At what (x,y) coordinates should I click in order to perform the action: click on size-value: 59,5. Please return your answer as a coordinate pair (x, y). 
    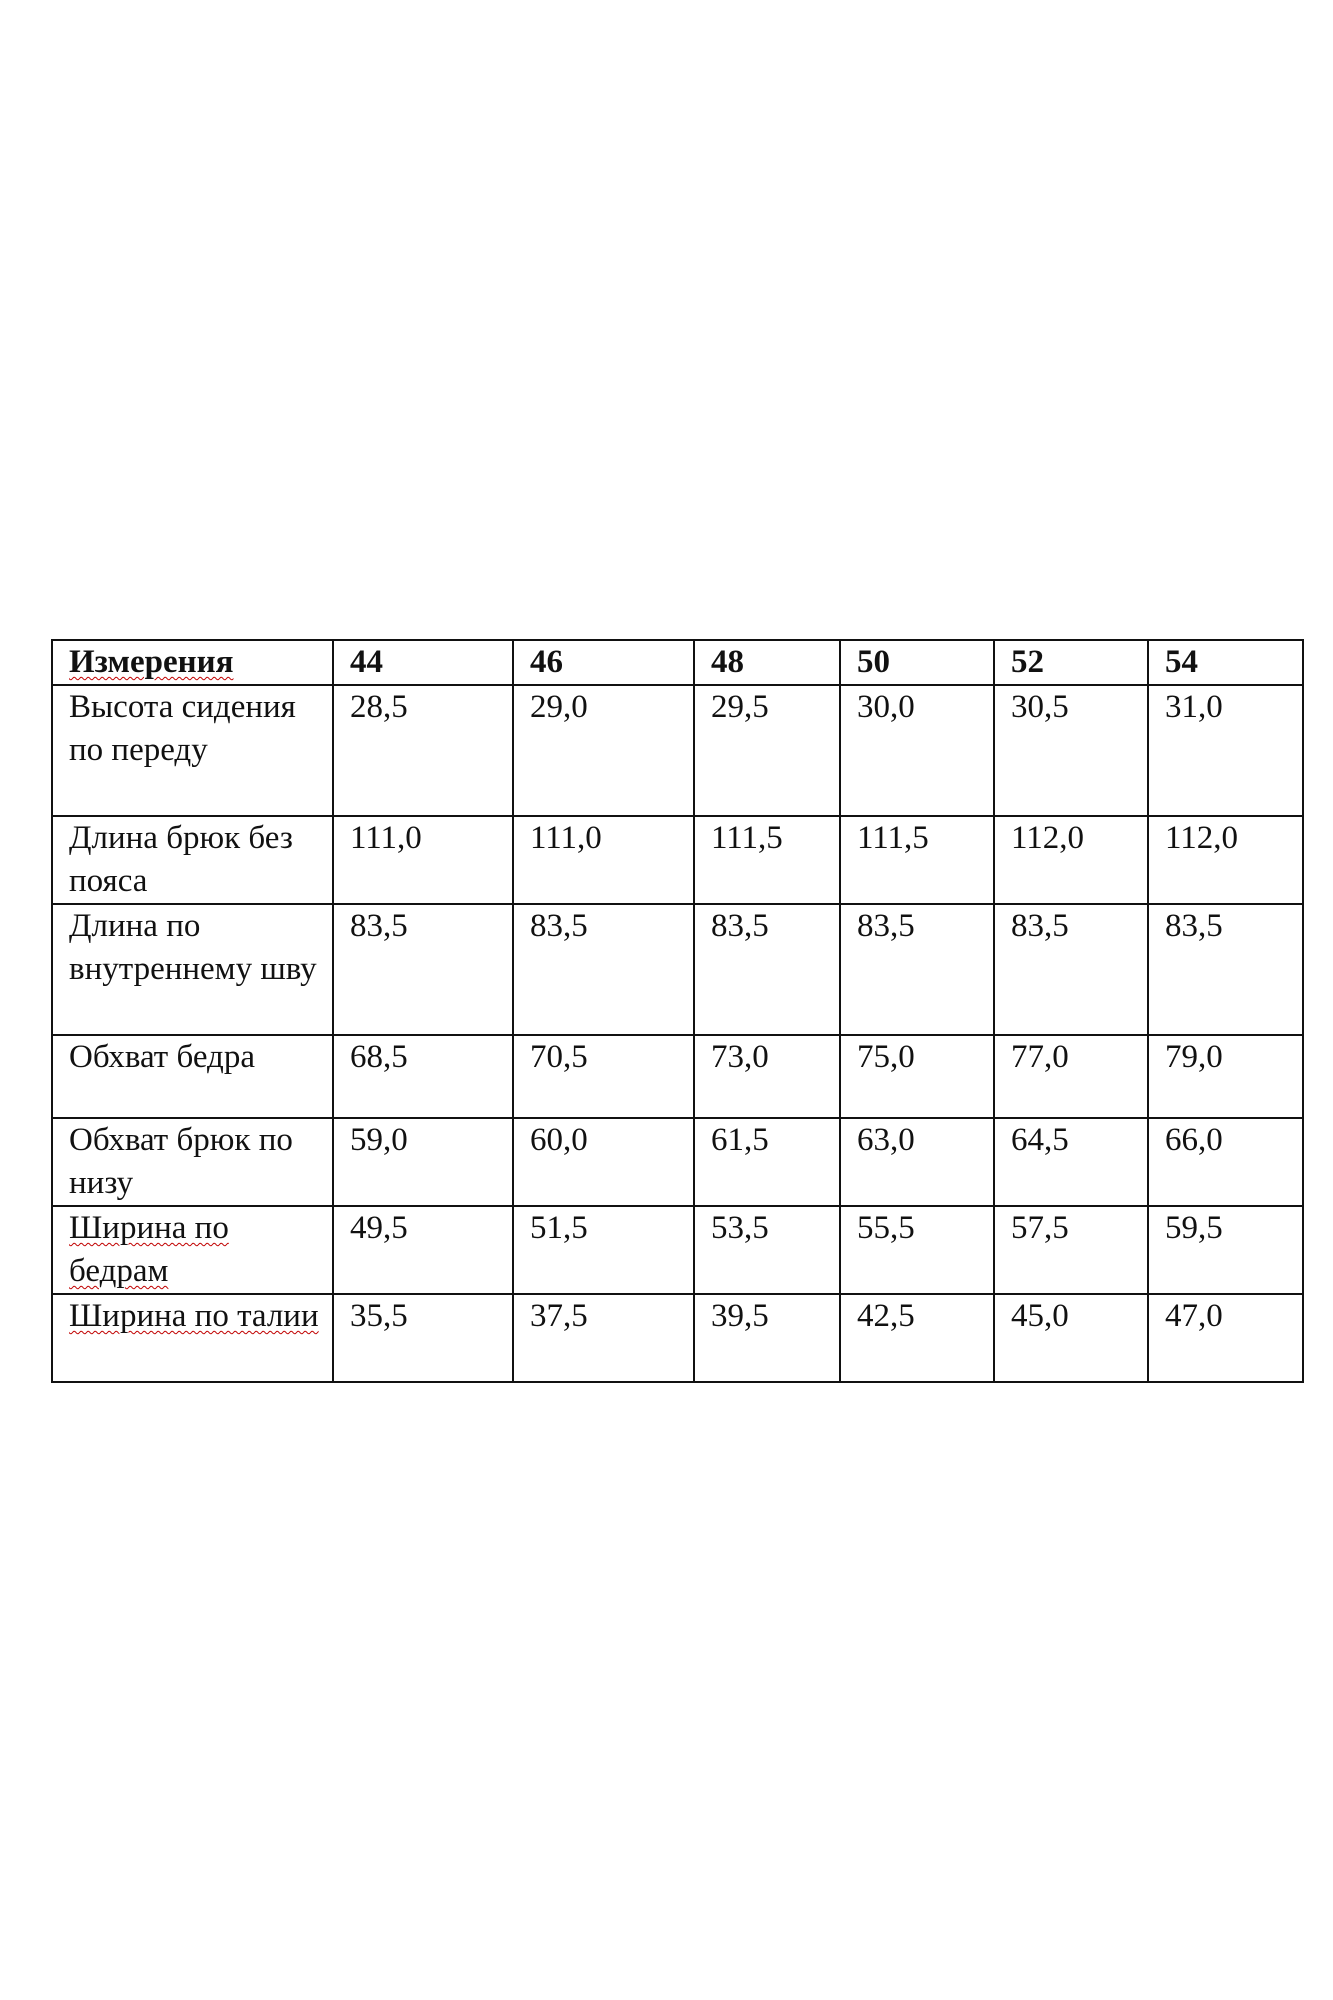
    Looking at the image, I should click on (1225, 1250).